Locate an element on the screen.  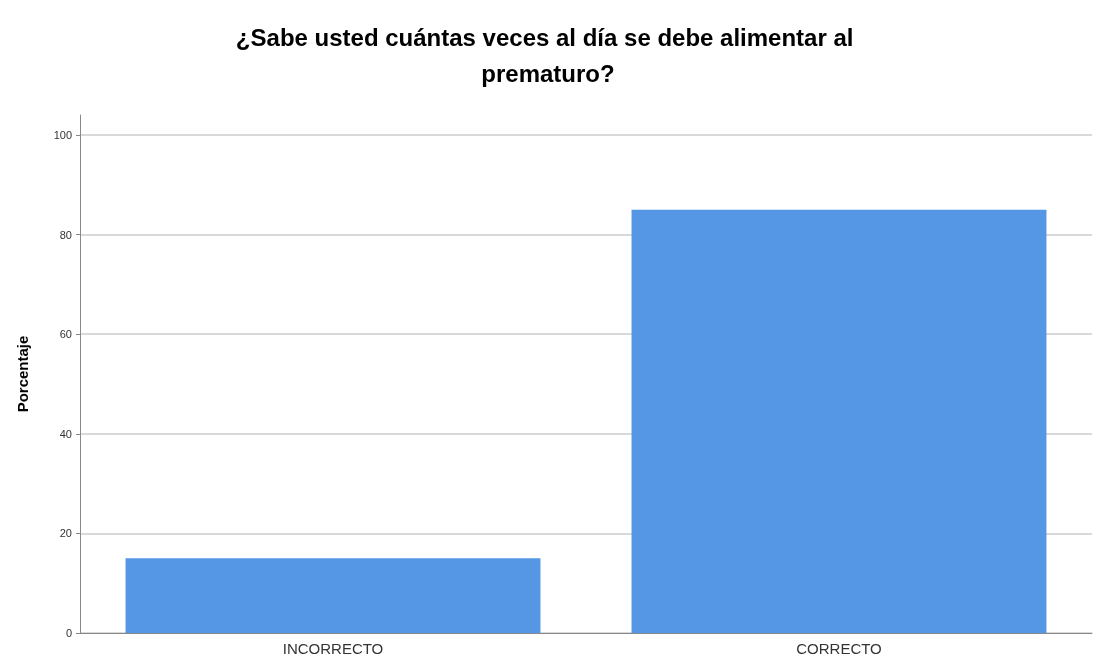
y-tick-label: 80 is located at coordinates (65, 234).